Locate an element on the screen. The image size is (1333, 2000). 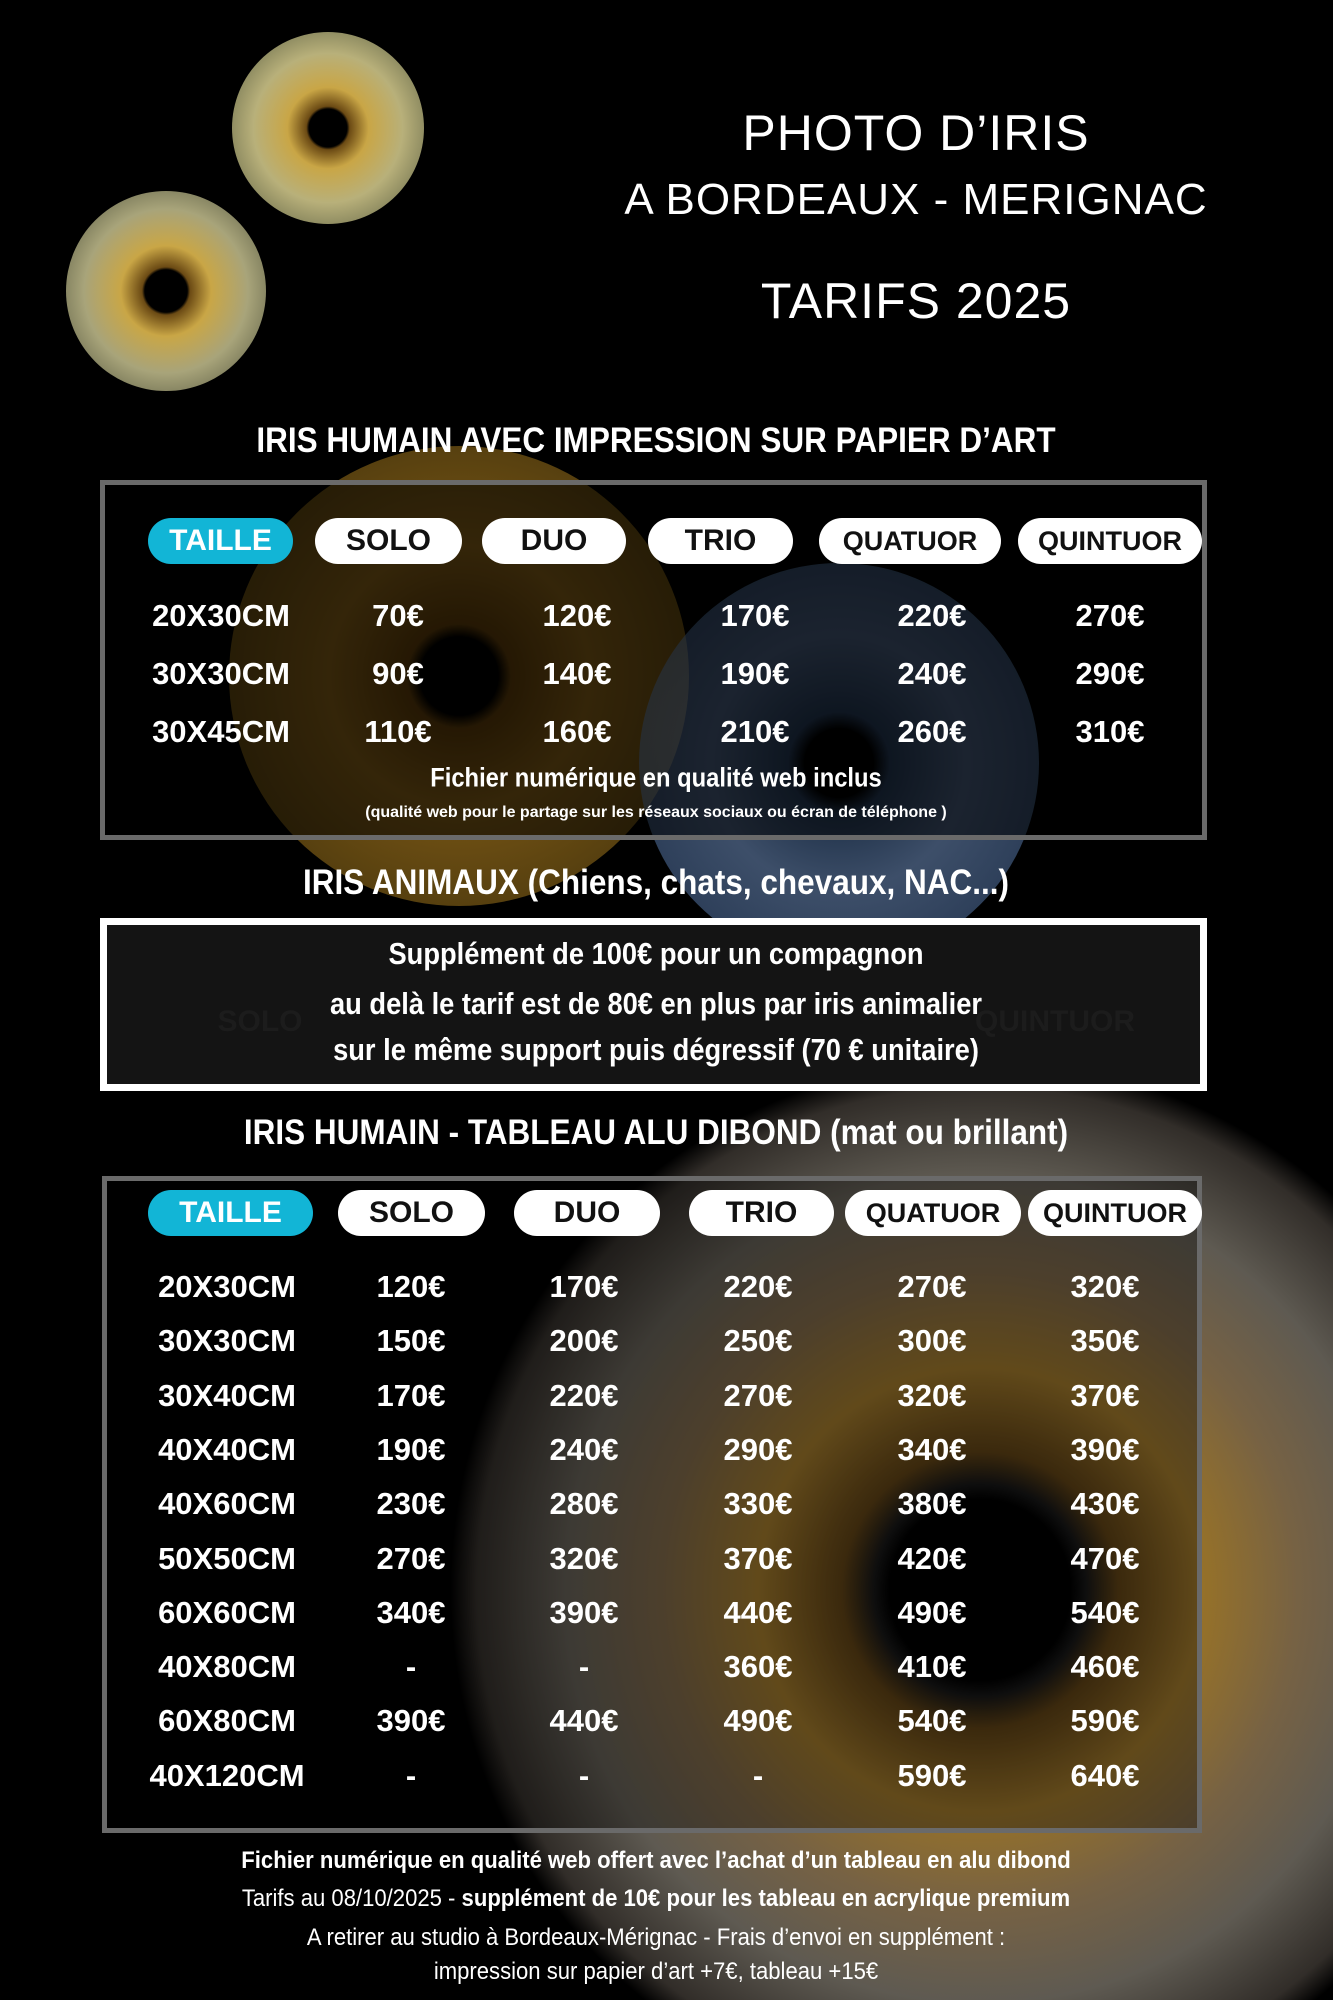
size-cell: 30X40CM is located at coordinates (227, 1395).